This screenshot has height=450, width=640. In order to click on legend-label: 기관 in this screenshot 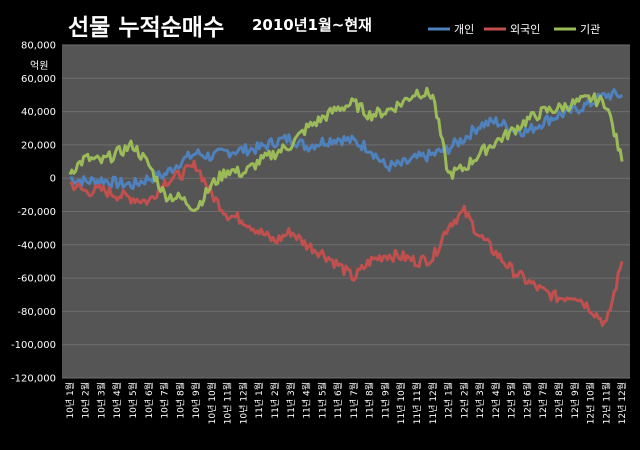, I will do `click(590, 29)`.